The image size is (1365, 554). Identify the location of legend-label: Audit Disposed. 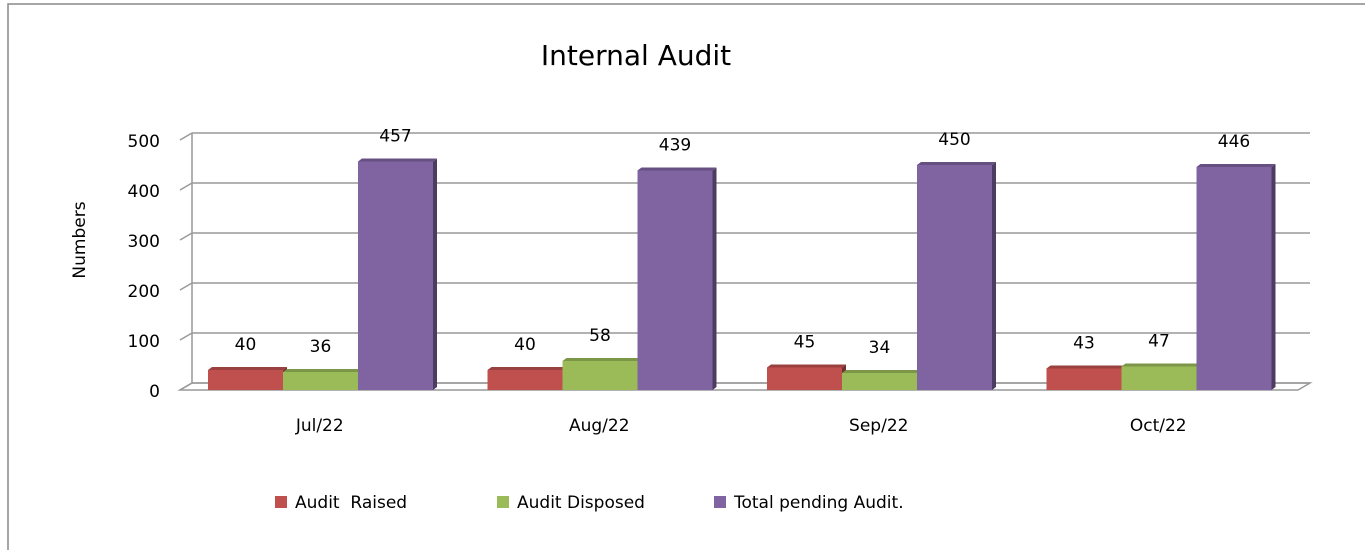
(581, 503).